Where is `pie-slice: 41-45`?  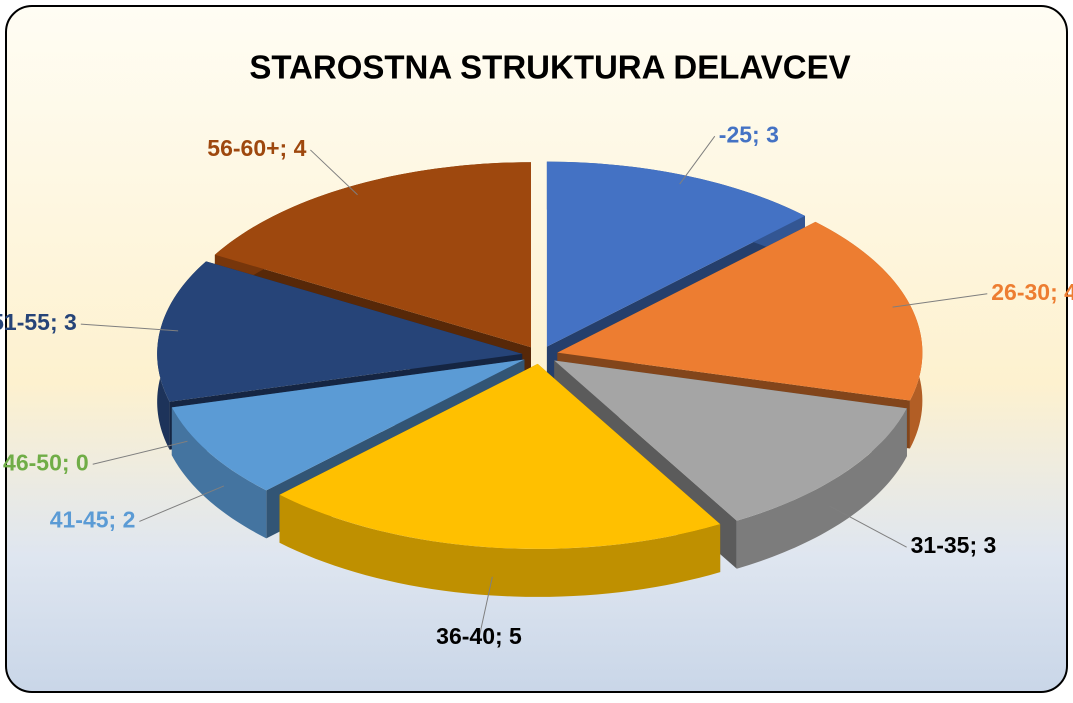
pie-slice: 41-45 is located at coordinates (348, 425).